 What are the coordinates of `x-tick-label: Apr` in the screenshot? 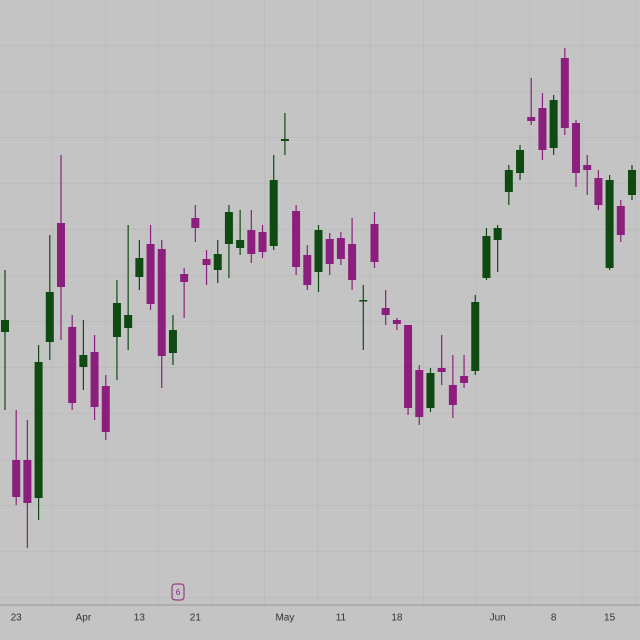 It's located at (84, 618).